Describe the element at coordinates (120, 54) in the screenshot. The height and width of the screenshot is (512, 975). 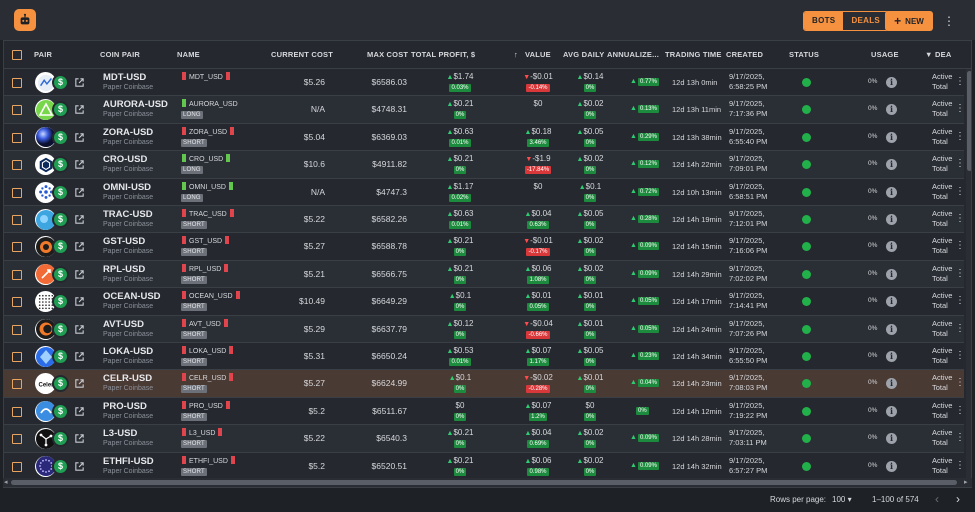
I see `col-coin-pair: COIN PAIR` at that location.